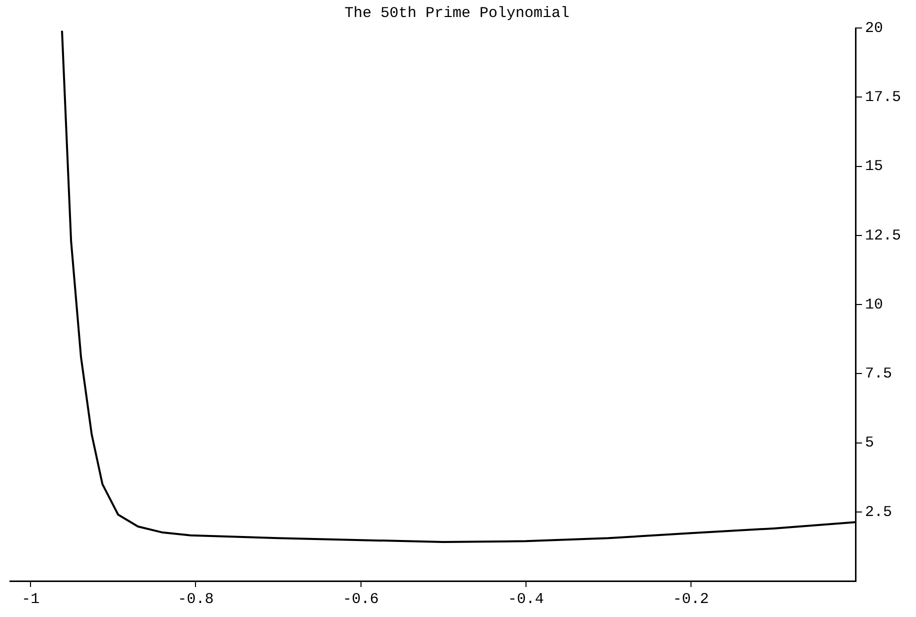  I want to click on y-tick-label: 17.5, so click(883, 97).